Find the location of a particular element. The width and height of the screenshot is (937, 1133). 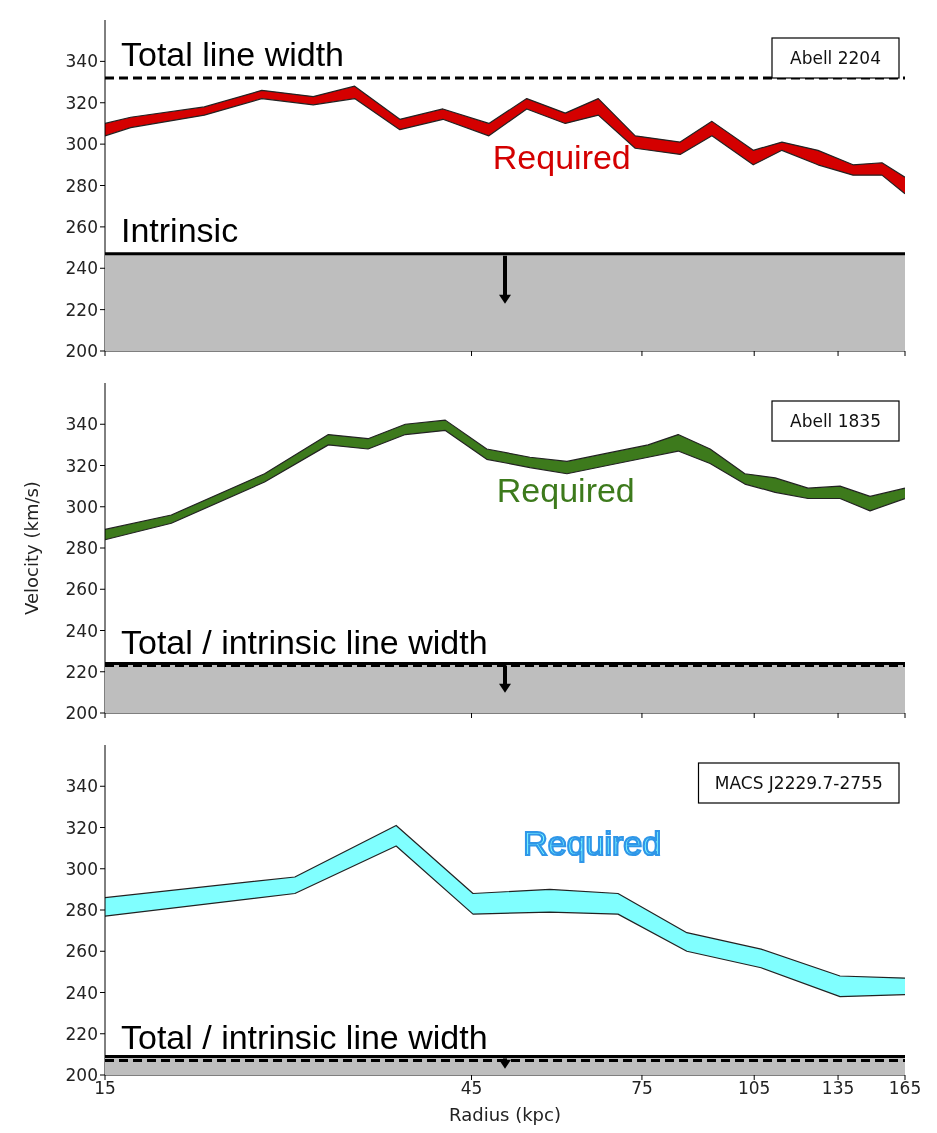

annotation: Abell 2204 is located at coordinates (835, 58).